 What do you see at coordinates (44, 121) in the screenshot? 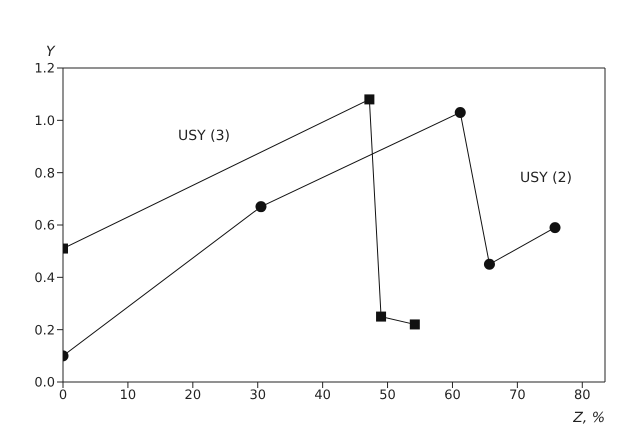
I see `y-tick-label: 1.0` at bounding box center [44, 121].